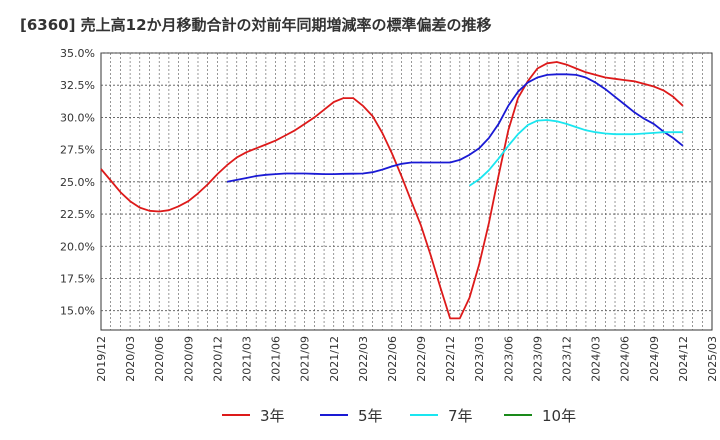 This screenshot has width=720, height=440. What do you see at coordinates (518, 415) in the screenshot?
I see `legend-swatch-10y` at bounding box center [518, 415].